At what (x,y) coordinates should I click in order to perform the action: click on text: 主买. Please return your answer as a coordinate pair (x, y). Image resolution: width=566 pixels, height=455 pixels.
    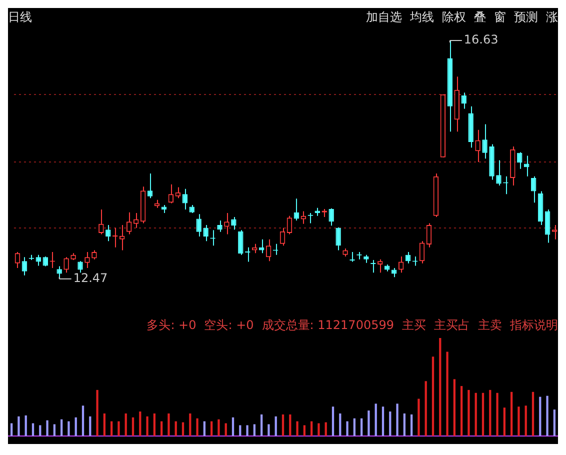
    Looking at the image, I should click on (414, 325).